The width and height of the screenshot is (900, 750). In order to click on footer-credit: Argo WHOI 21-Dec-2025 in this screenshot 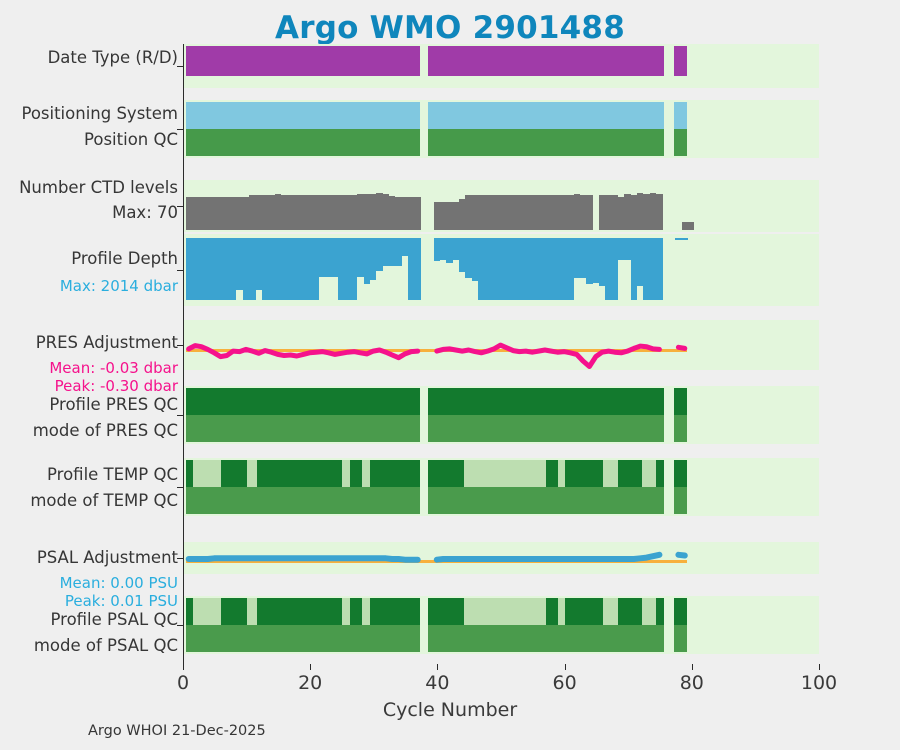, I will do `click(177, 731)`.